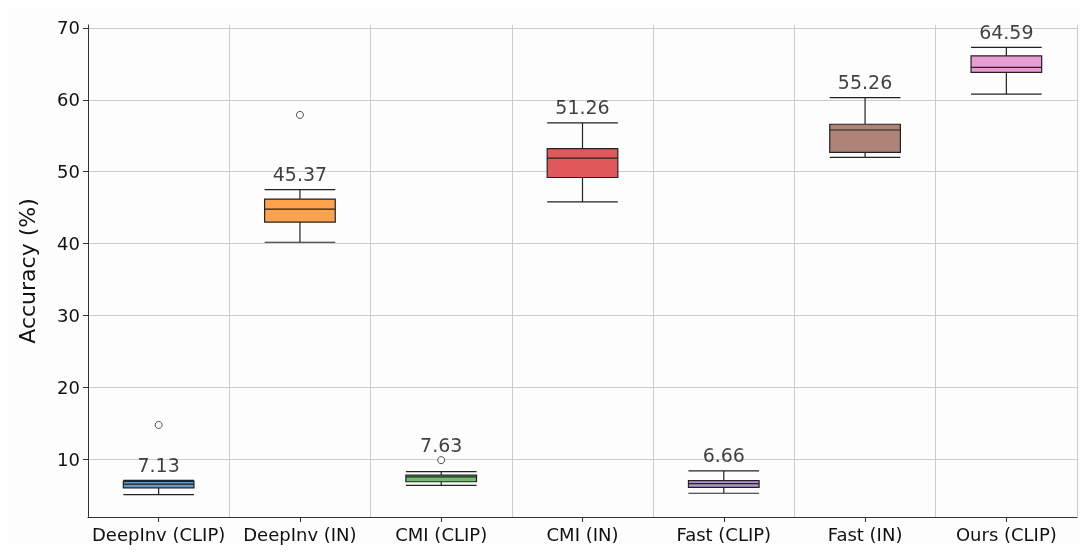 This screenshot has height=553, width=1089. What do you see at coordinates (68, 172) in the screenshot?
I see `y-tick-label: 50` at bounding box center [68, 172].